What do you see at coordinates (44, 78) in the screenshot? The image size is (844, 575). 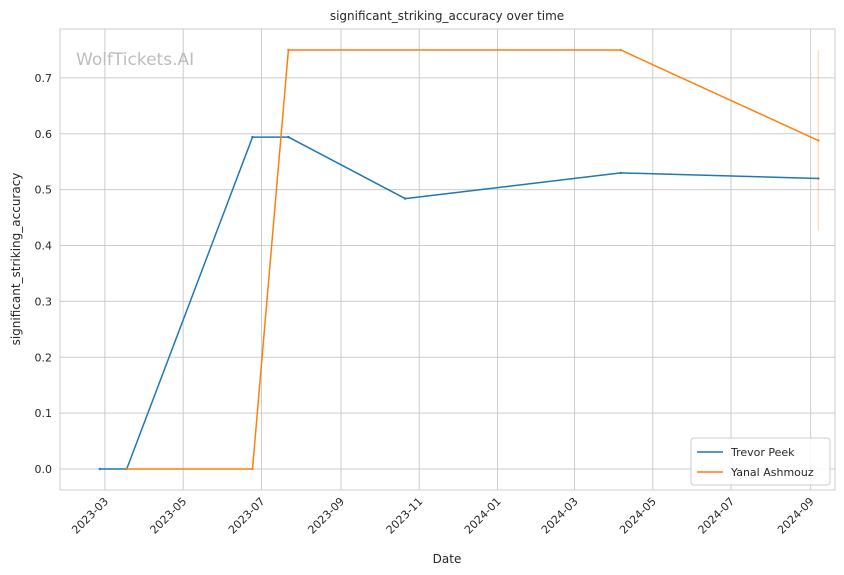 I see `y-tick-label: 0.7` at bounding box center [44, 78].